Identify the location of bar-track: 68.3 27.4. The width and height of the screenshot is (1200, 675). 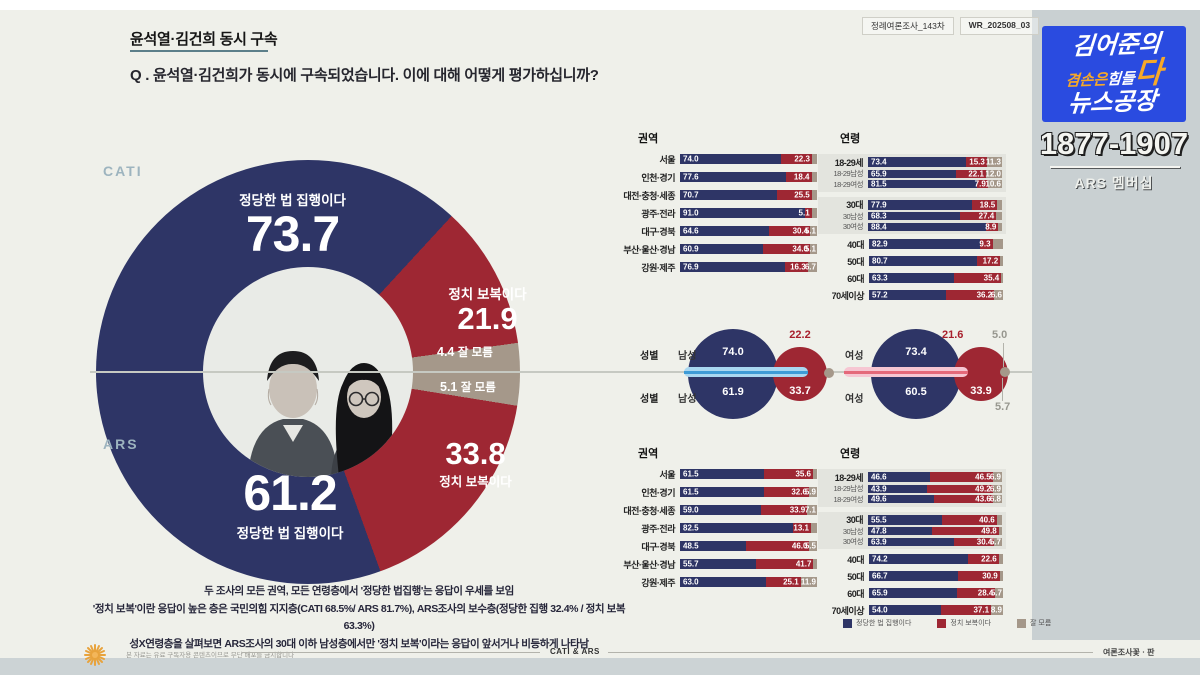
(935, 216).